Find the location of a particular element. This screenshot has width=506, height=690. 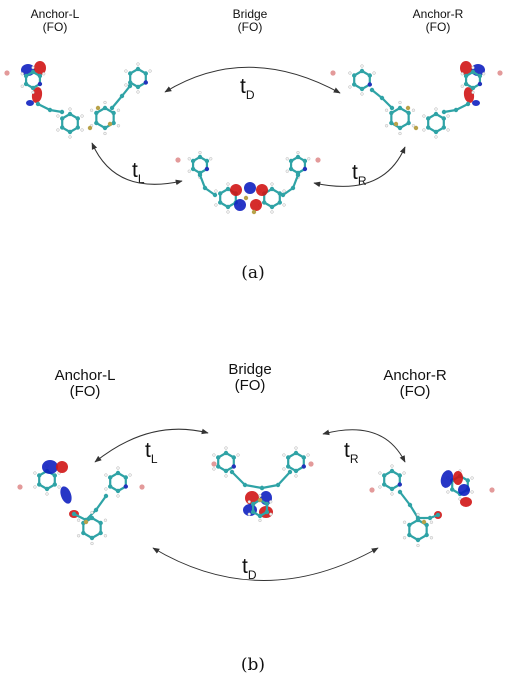

panel-a-bridge-label: Bridge (FO) is located at coordinates (250, 20).